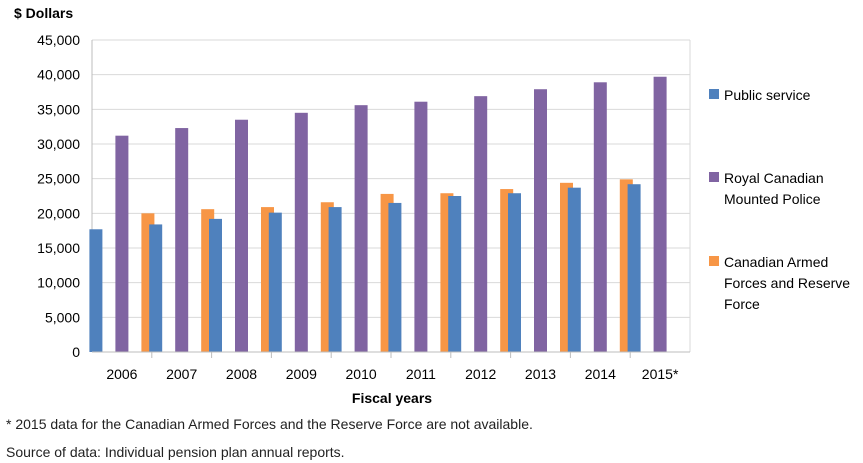  What do you see at coordinates (121, 374) in the screenshot?
I see `x-tick-label: 2006` at bounding box center [121, 374].